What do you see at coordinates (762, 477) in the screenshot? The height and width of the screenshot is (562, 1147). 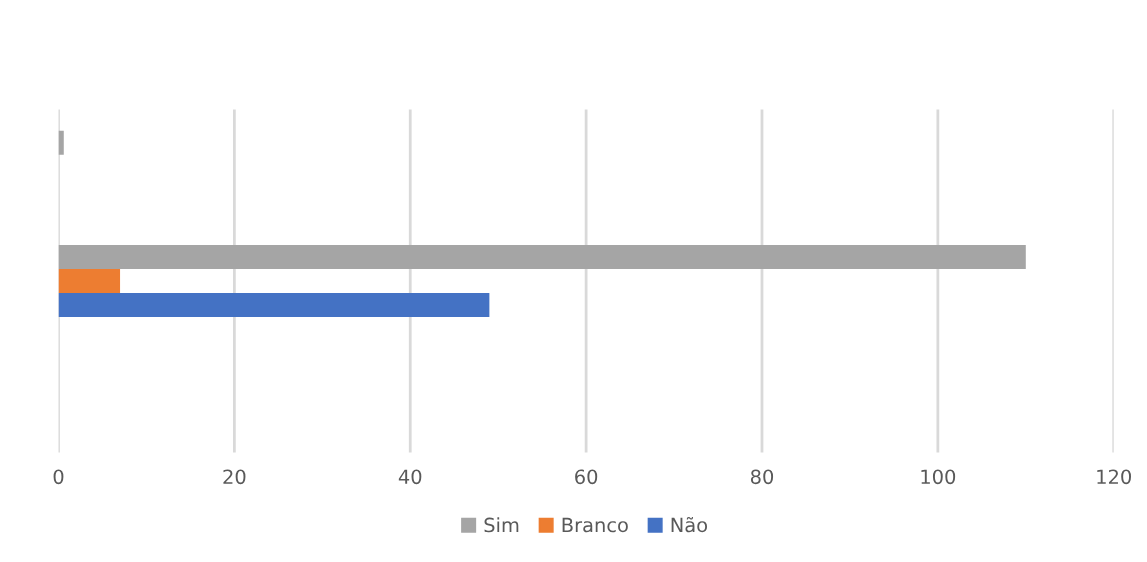 I see `x-tick-label: 80` at bounding box center [762, 477].